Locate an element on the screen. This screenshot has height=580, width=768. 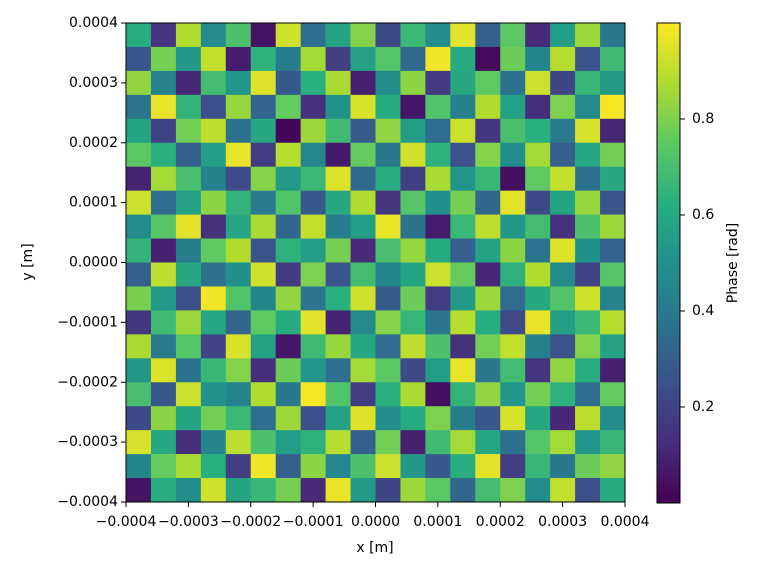
colorbar-tick-label: 0.4 is located at coordinates (703, 311).